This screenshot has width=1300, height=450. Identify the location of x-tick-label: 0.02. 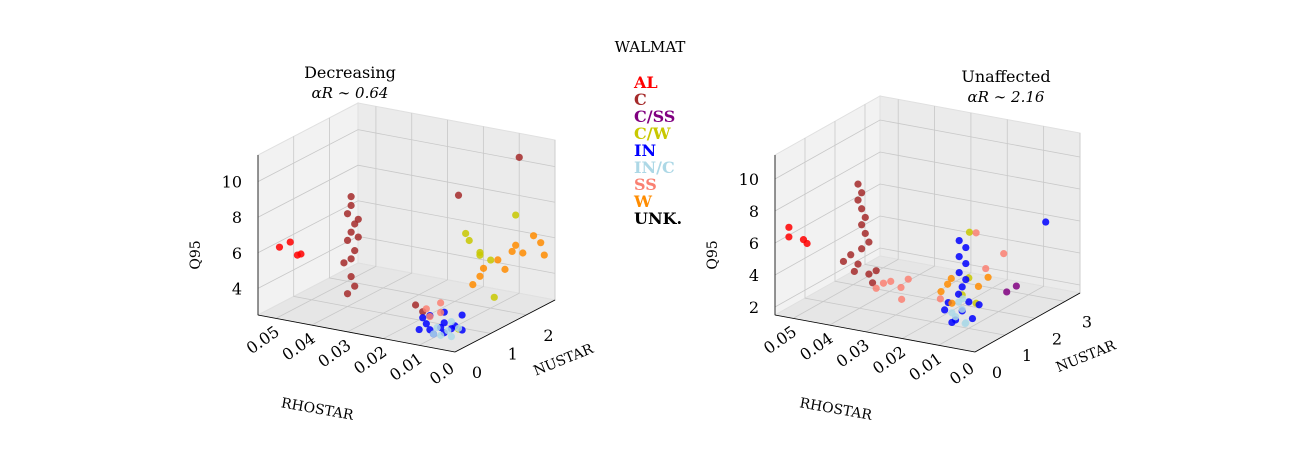
(370, 360).